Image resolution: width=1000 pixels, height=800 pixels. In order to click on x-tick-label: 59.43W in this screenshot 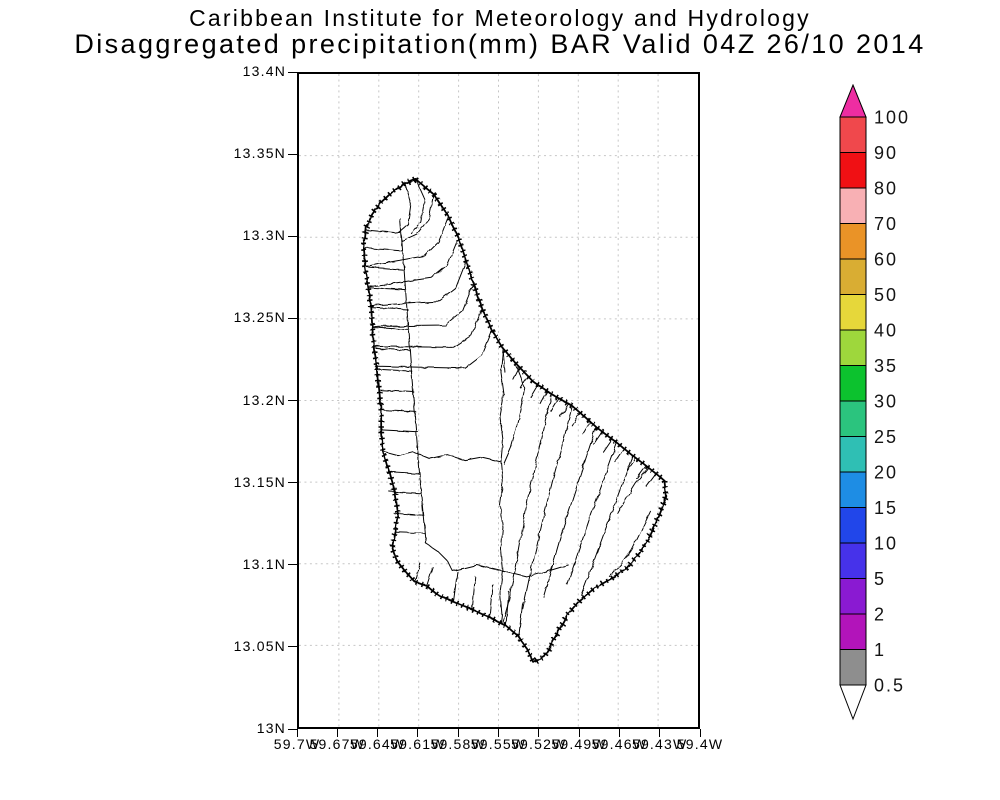, I will do `click(659, 744)`.